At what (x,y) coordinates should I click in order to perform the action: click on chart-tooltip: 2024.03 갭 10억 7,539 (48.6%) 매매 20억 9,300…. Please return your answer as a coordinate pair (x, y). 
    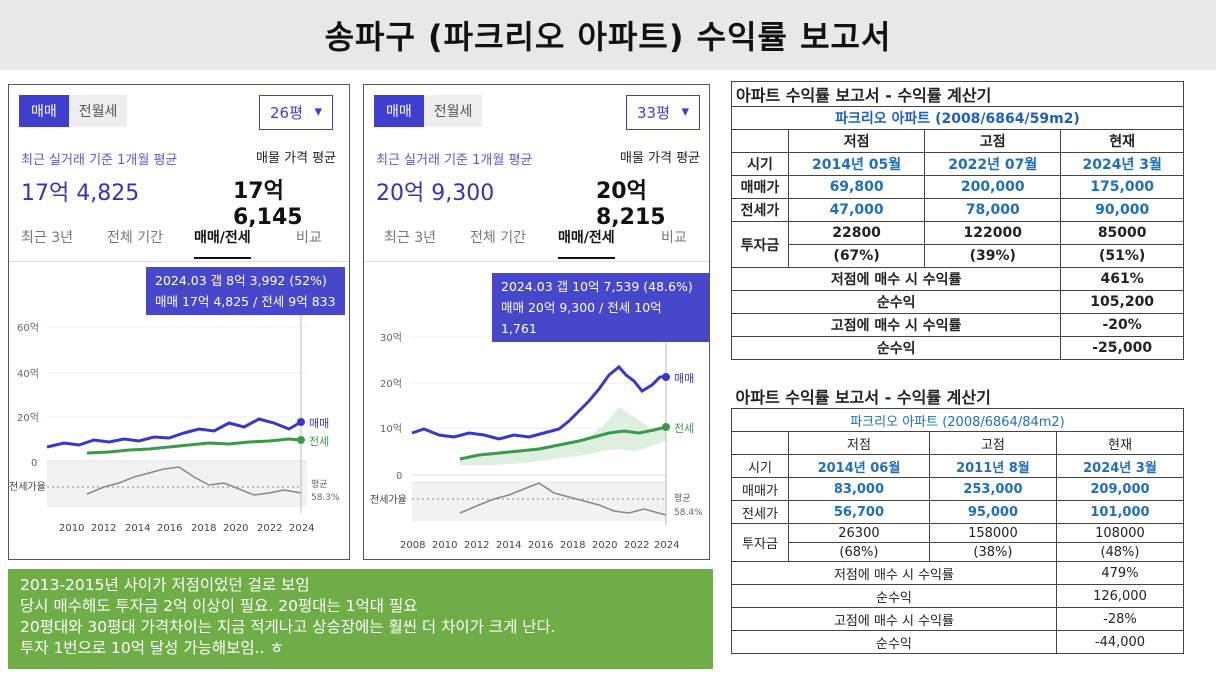
    Looking at the image, I should click on (600, 307).